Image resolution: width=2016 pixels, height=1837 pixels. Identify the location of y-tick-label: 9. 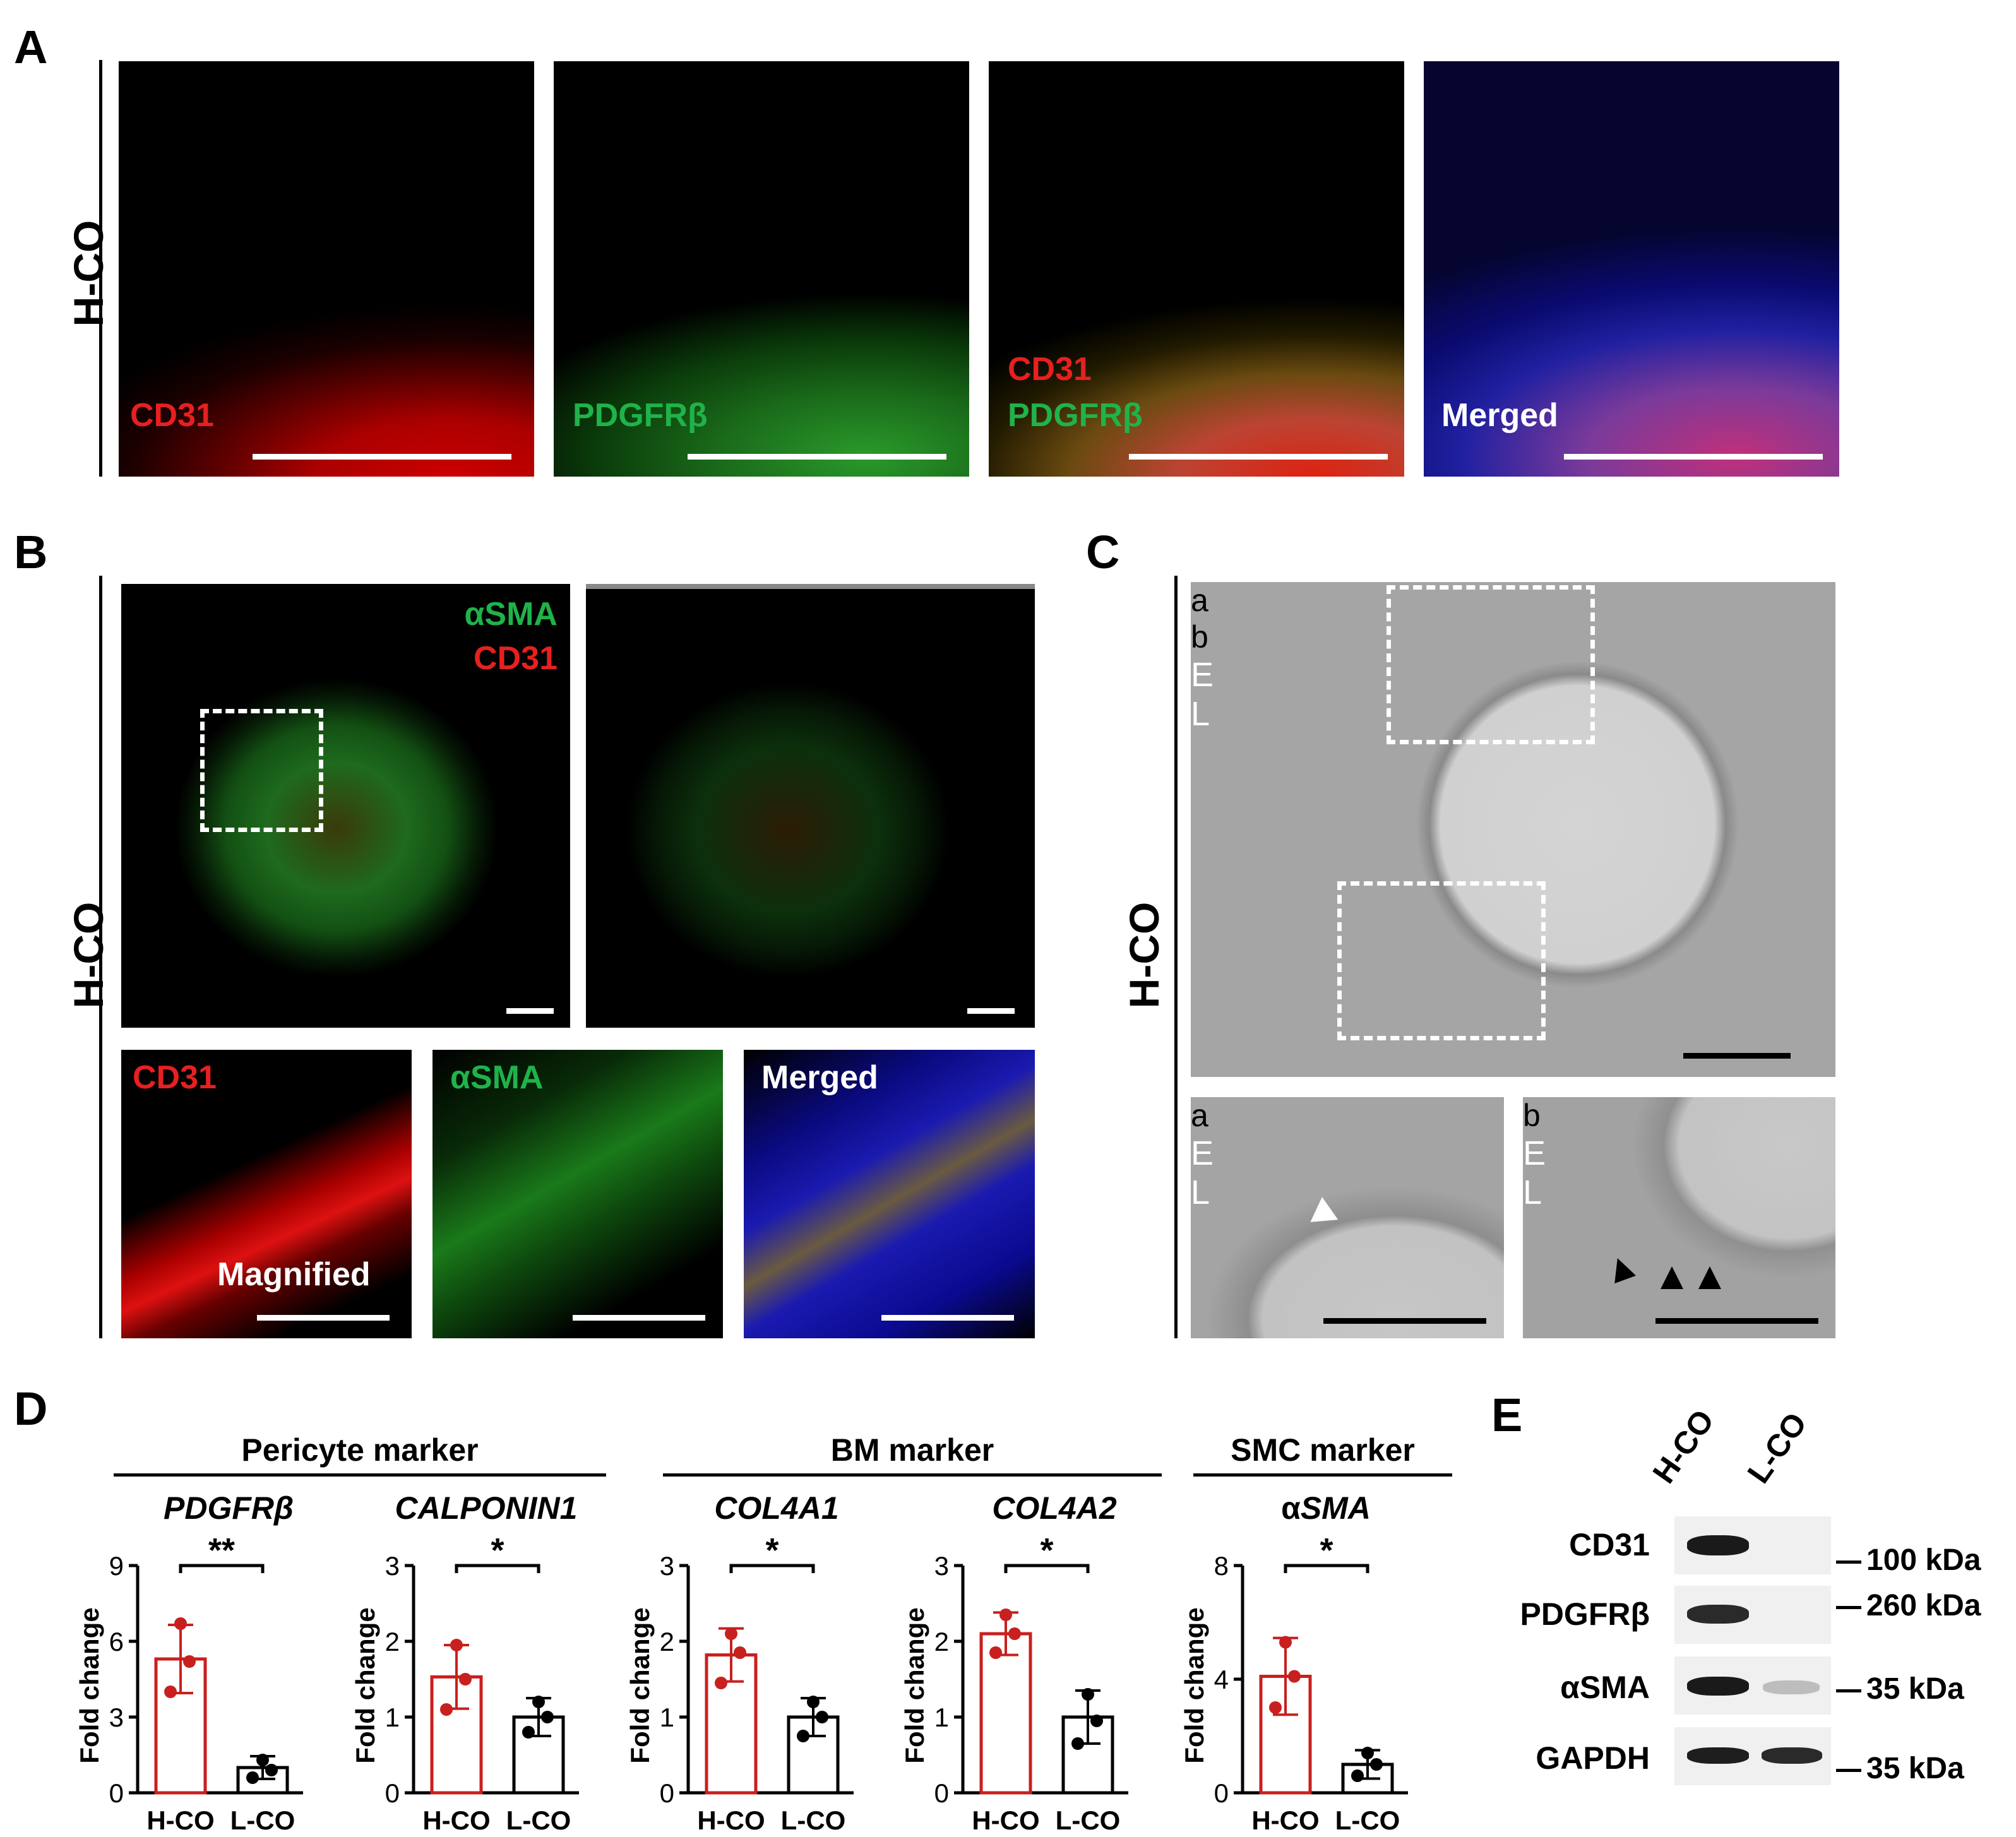
(116, 1566).